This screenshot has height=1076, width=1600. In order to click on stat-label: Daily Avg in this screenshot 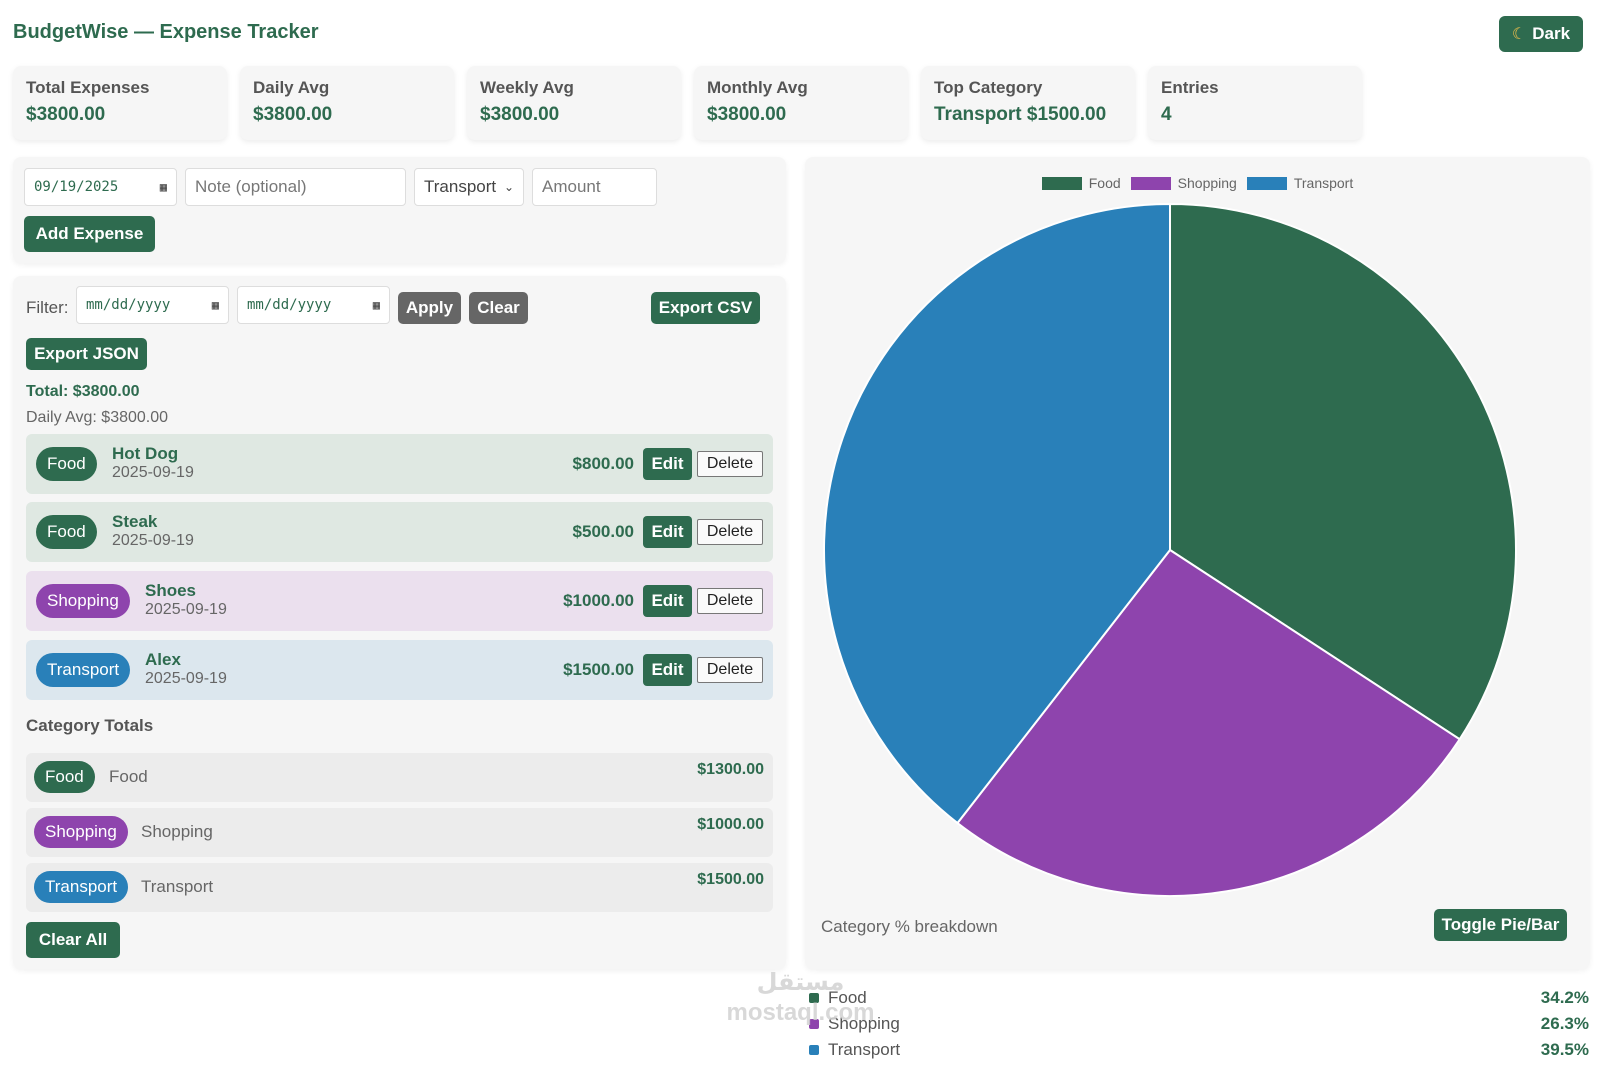, I will do `click(291, 87)`.